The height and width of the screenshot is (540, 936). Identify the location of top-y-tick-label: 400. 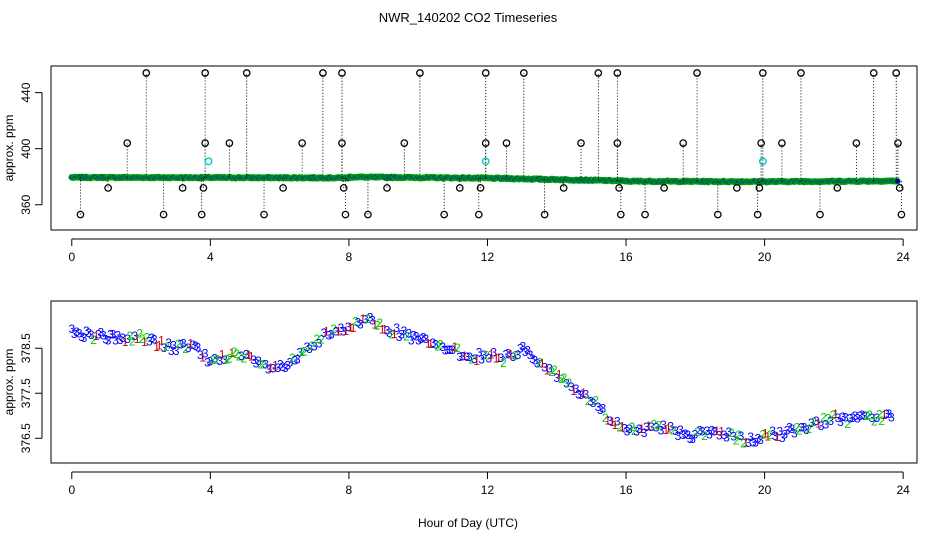
(26, 148).